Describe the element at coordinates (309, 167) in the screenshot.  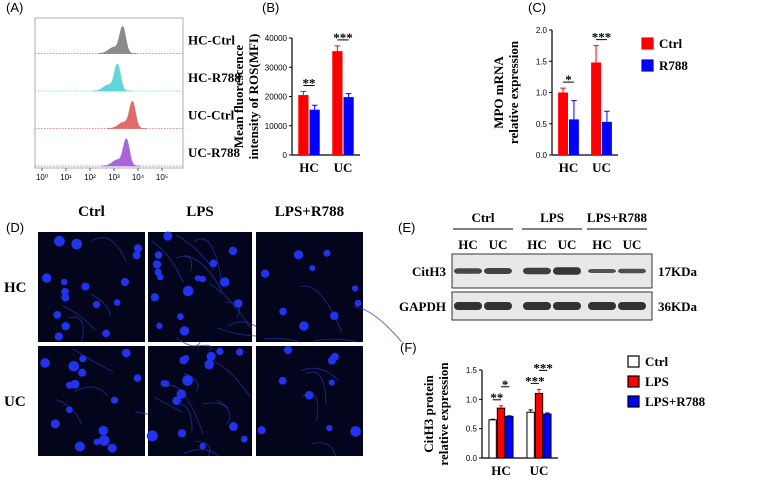
I see `x-tick-label: HC` at that location.